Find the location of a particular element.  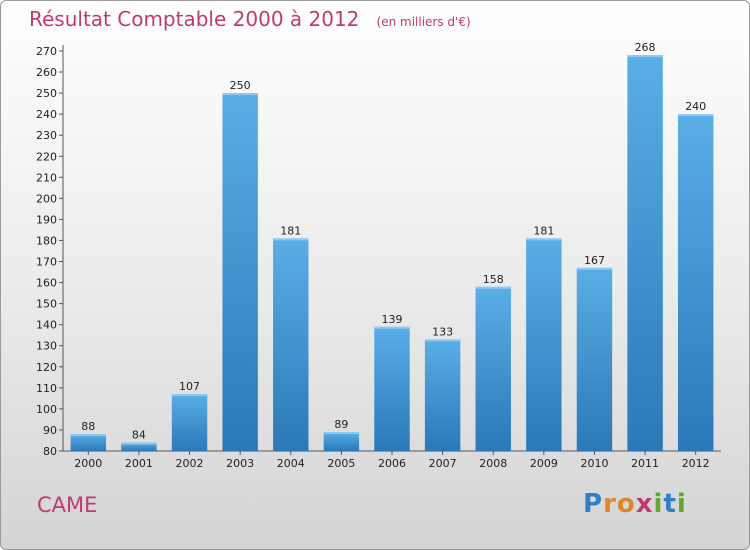

y-tick-label: 170 is located at coordinates (46, 262).